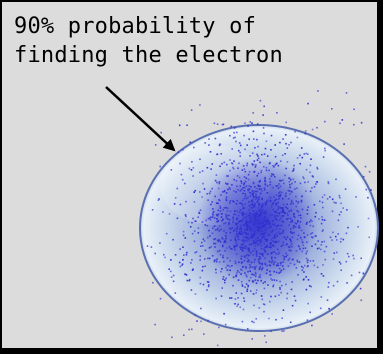  Describe the element at coordinates (148, 55) in the screenshot. I see `caption-line-2: finding the electron` at that location.